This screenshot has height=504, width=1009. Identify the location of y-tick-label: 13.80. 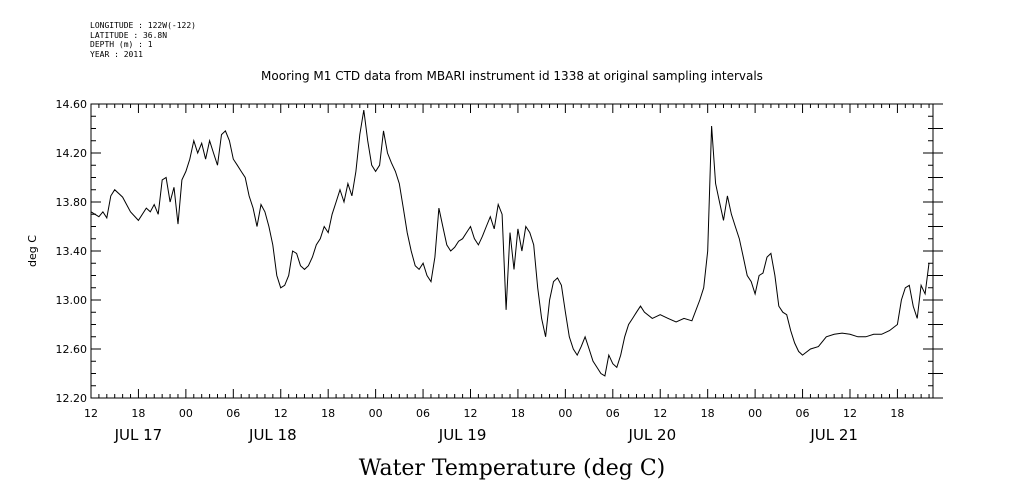
(72, 202).